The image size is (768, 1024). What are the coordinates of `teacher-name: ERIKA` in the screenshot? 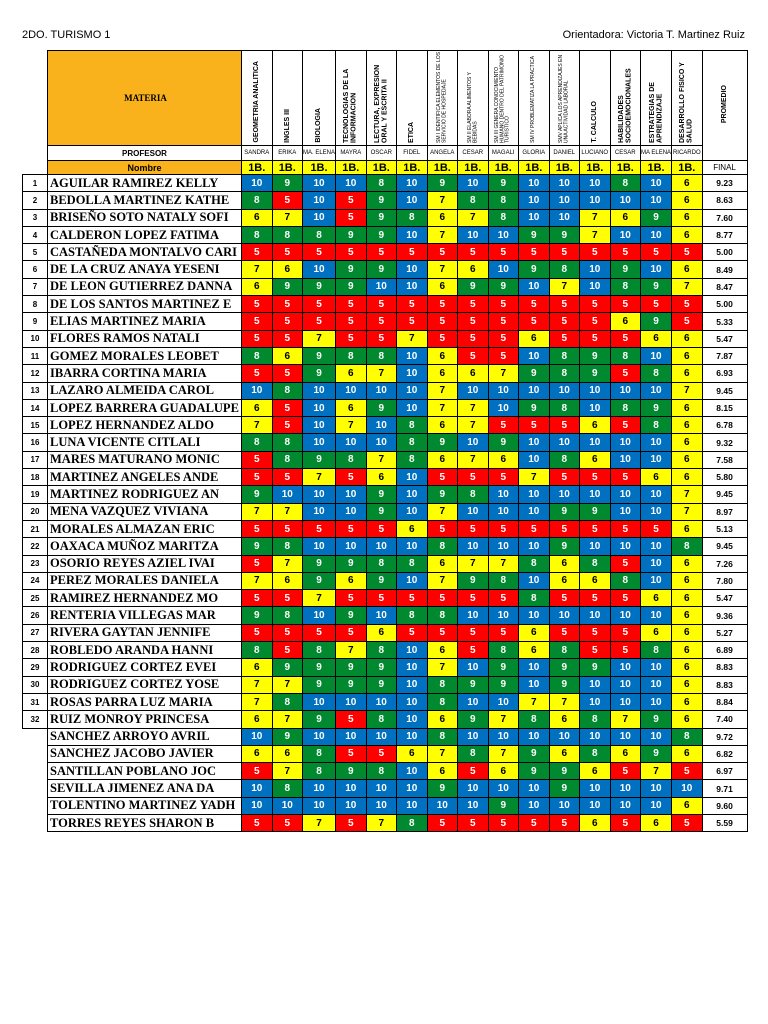 It's located at (287, 153).